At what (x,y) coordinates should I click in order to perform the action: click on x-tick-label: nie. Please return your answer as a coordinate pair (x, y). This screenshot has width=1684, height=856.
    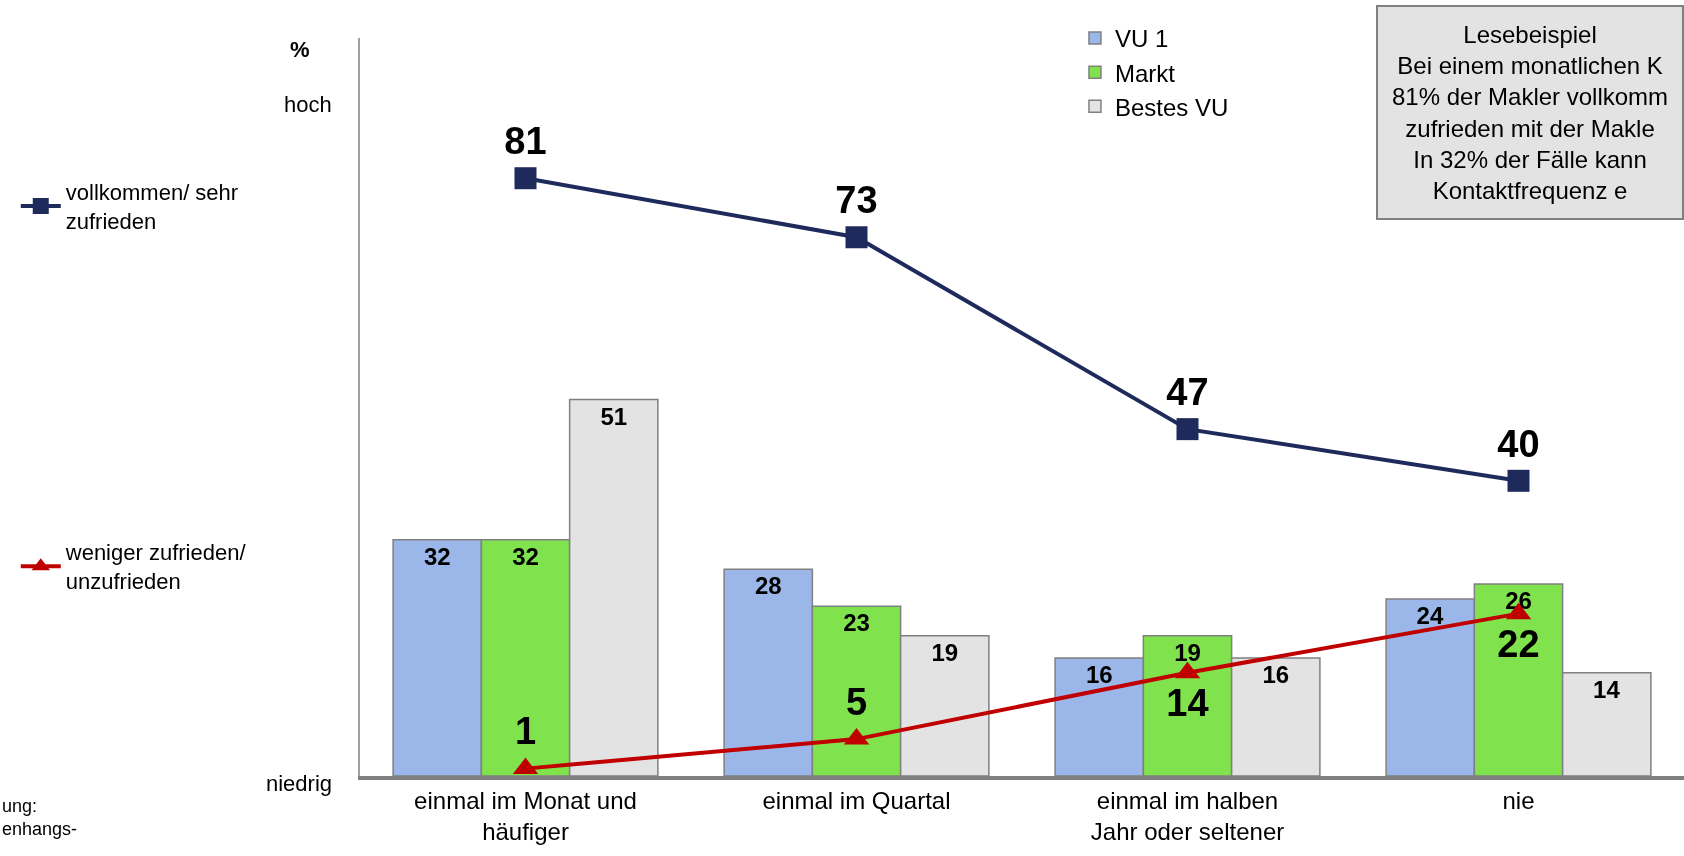
    Looking at the image, I should click on (1518, 800).